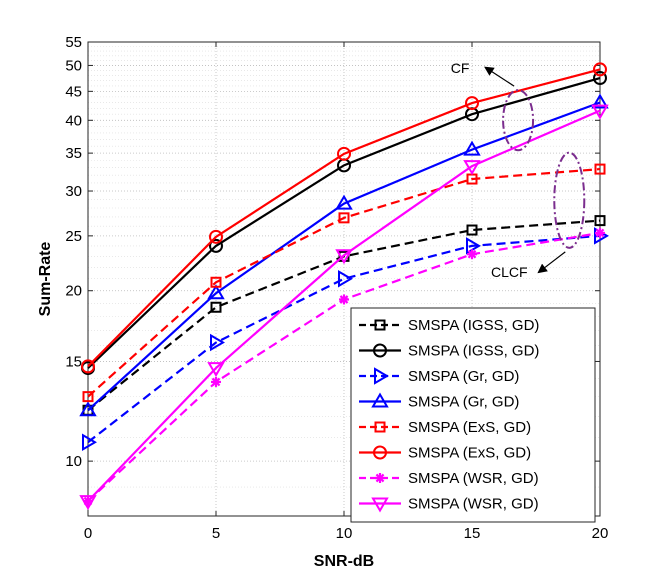  I want to click on y-tick-label: 55, so click(73, 42).